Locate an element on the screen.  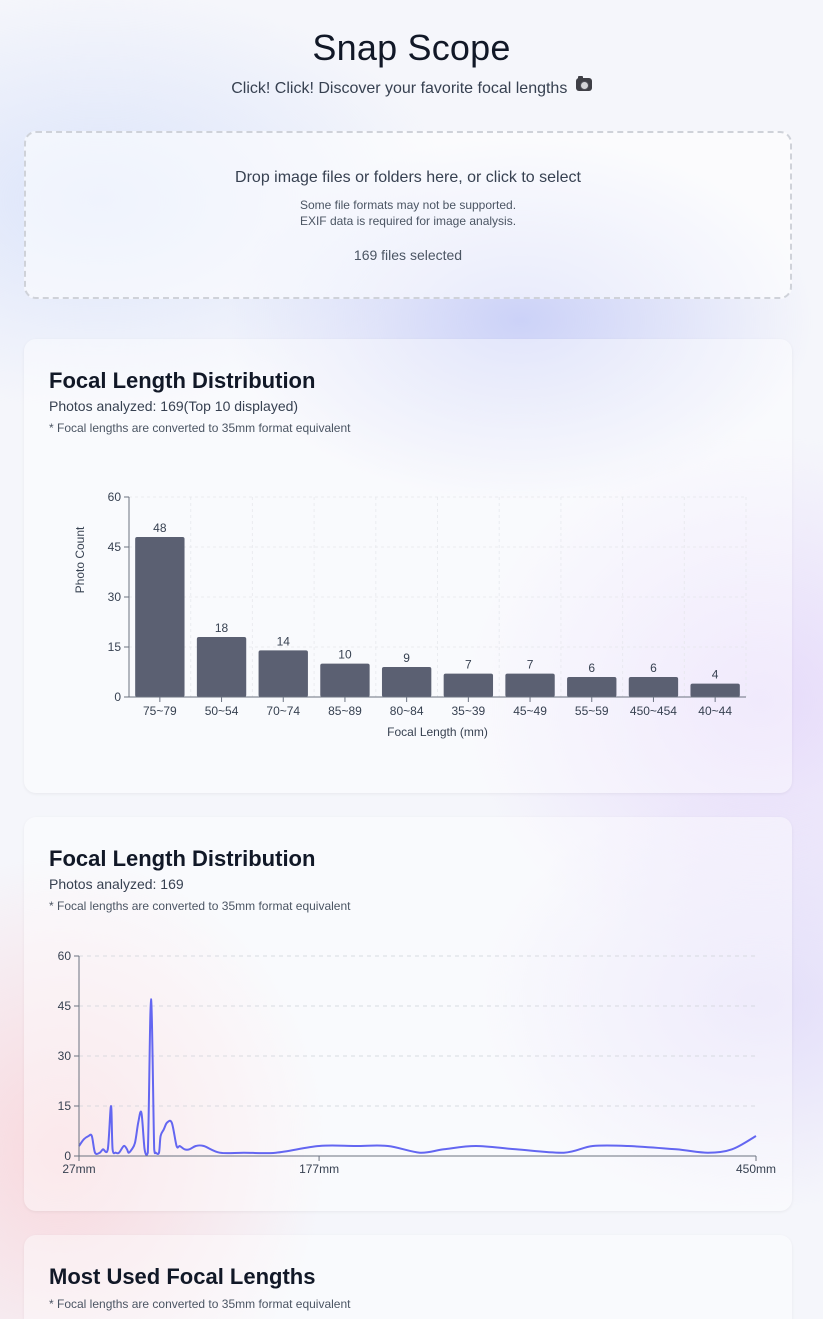
bar-card-title: Focal Length Distribution is located at coordinates (182, 380).